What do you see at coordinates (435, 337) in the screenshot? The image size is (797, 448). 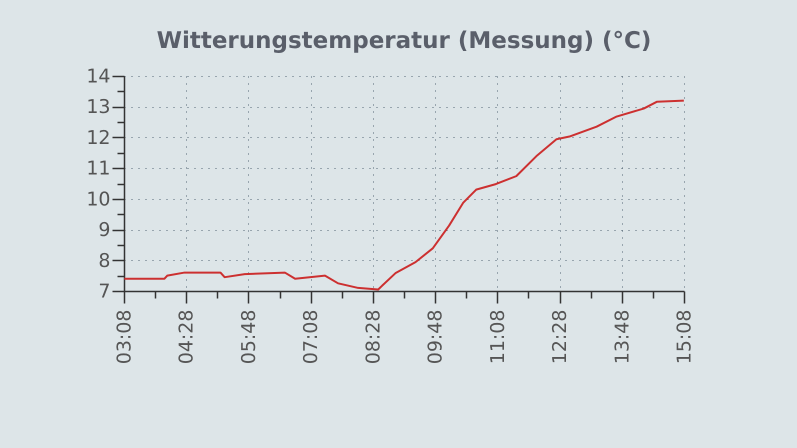 I see `x-tick-label: 09:48` at bounding box center [435, 337].